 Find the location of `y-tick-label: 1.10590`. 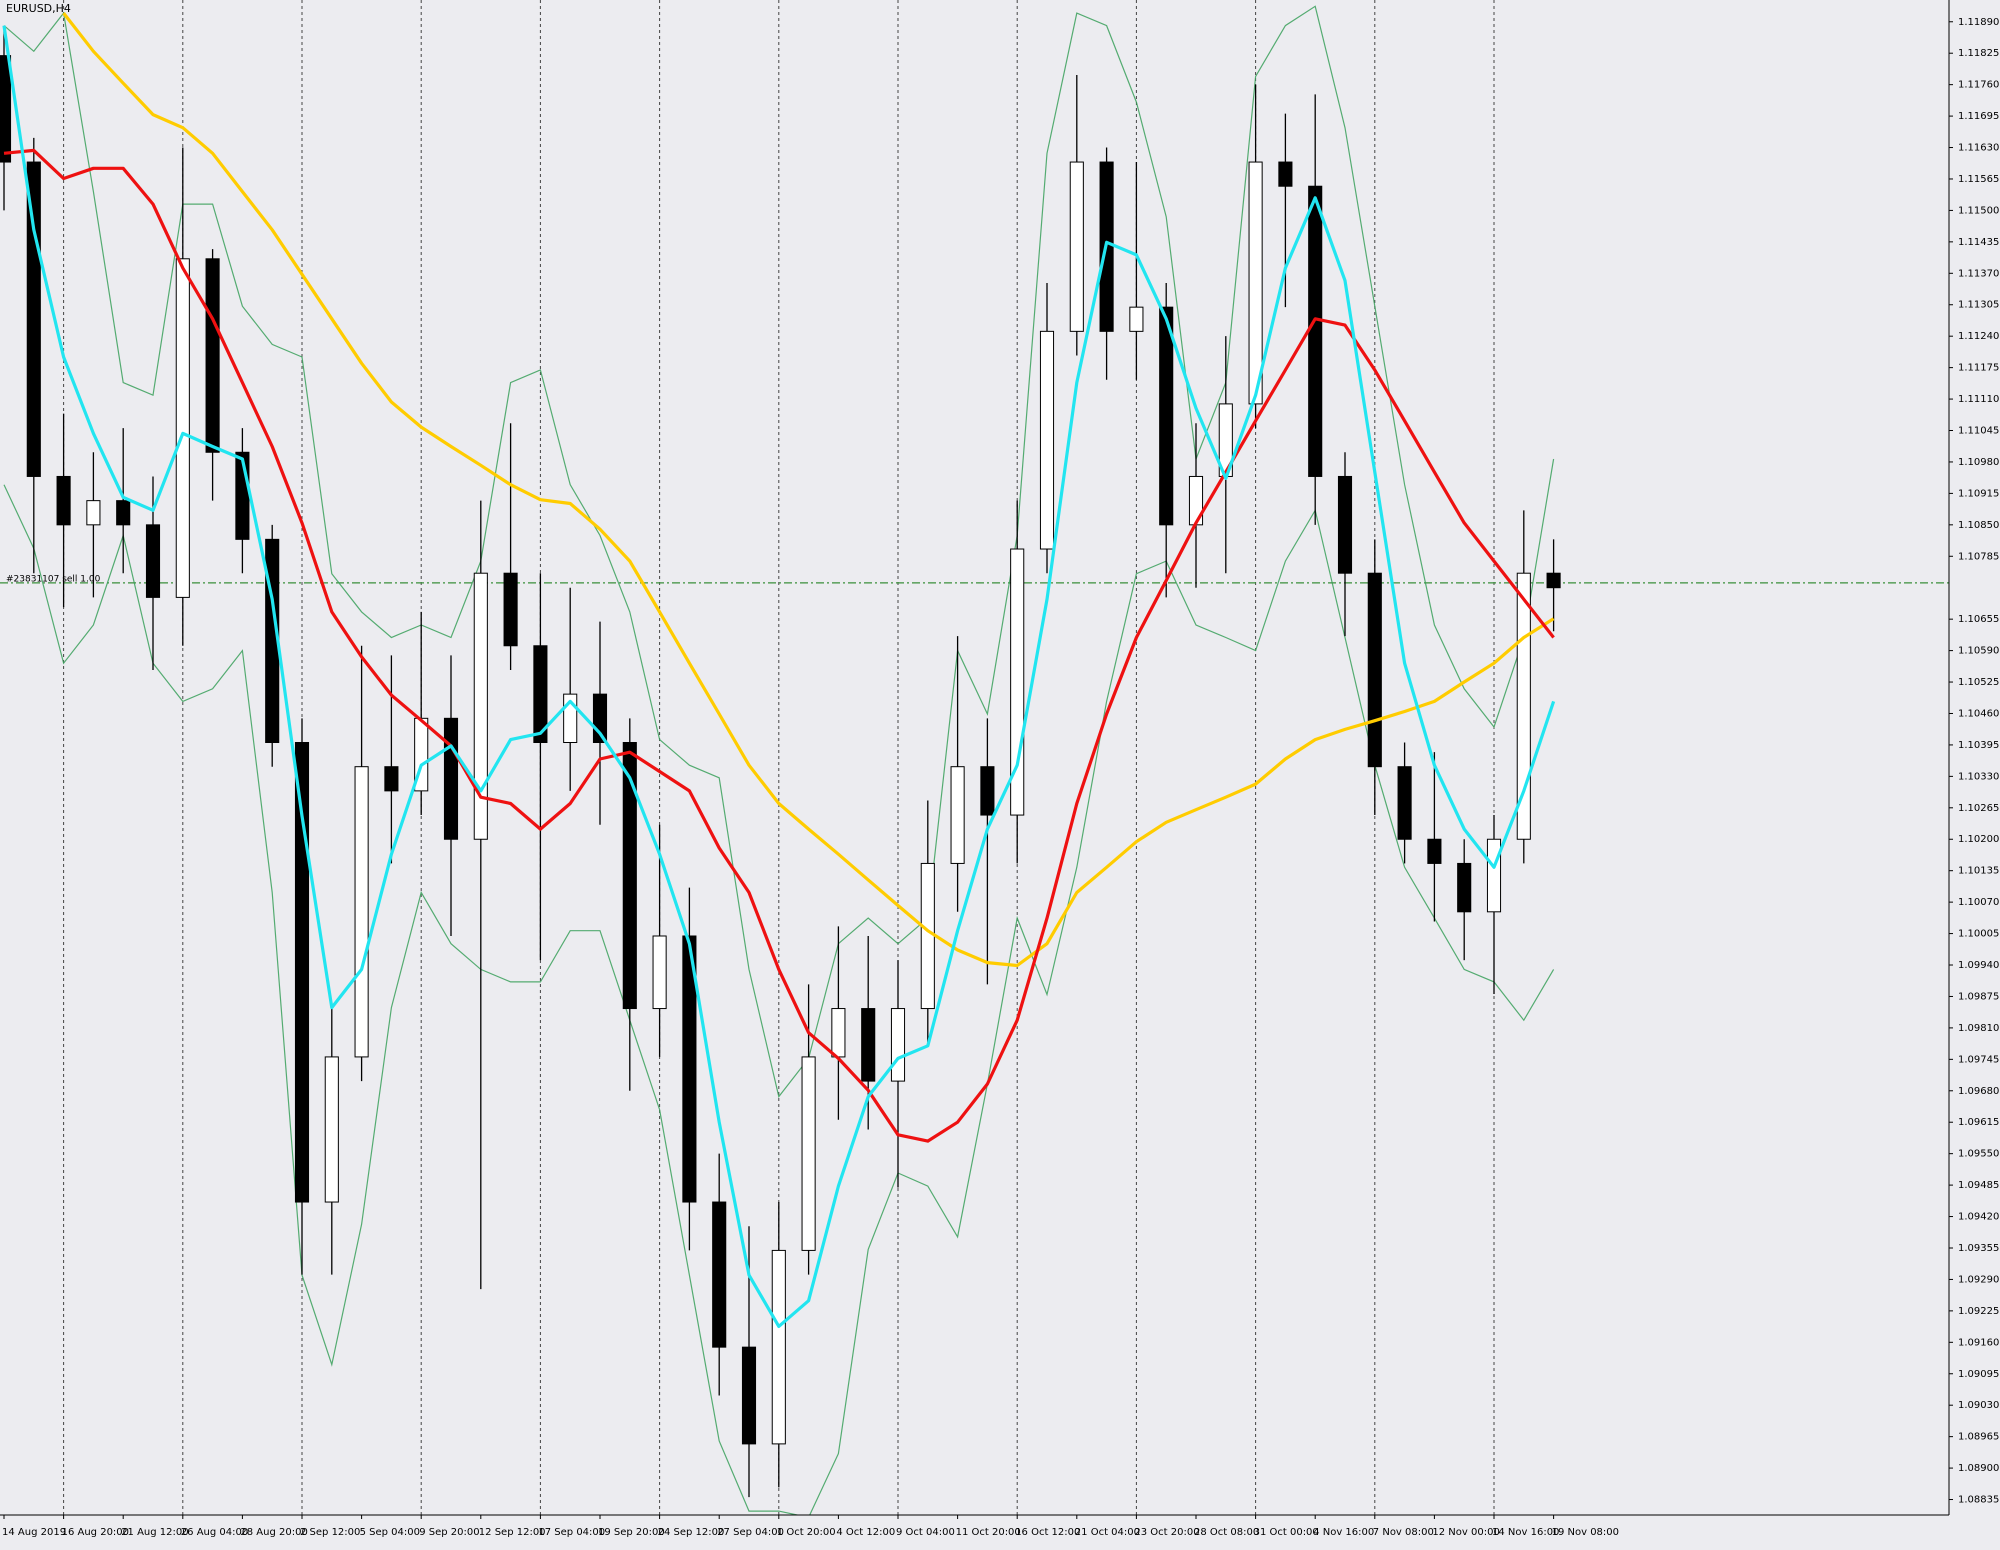

y-tick-label: 1.10590 is located at coordinates (1978, 651).